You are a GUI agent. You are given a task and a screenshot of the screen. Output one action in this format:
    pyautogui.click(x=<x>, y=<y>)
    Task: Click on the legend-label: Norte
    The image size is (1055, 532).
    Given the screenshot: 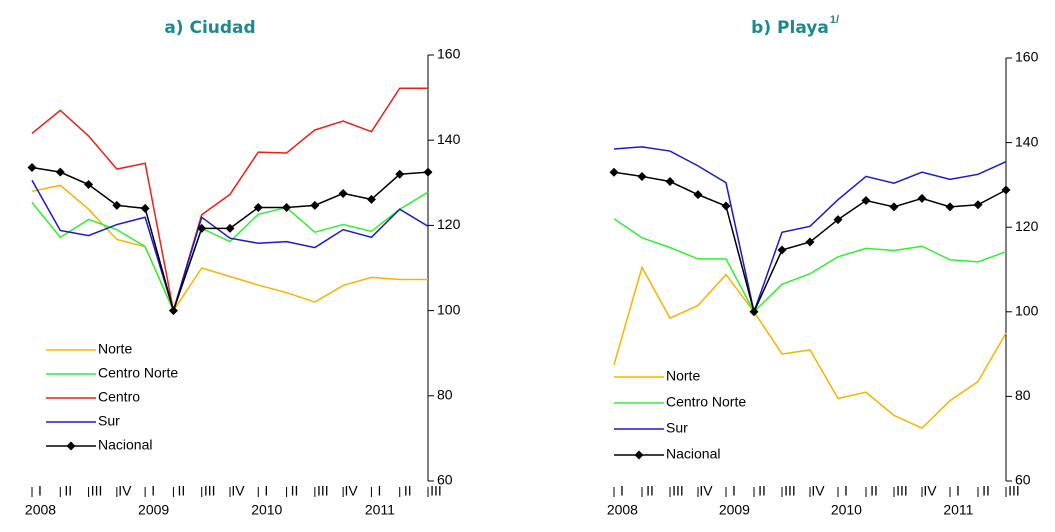 What is the action you would take?
    pyautogui.click(x=683, y=376)
    